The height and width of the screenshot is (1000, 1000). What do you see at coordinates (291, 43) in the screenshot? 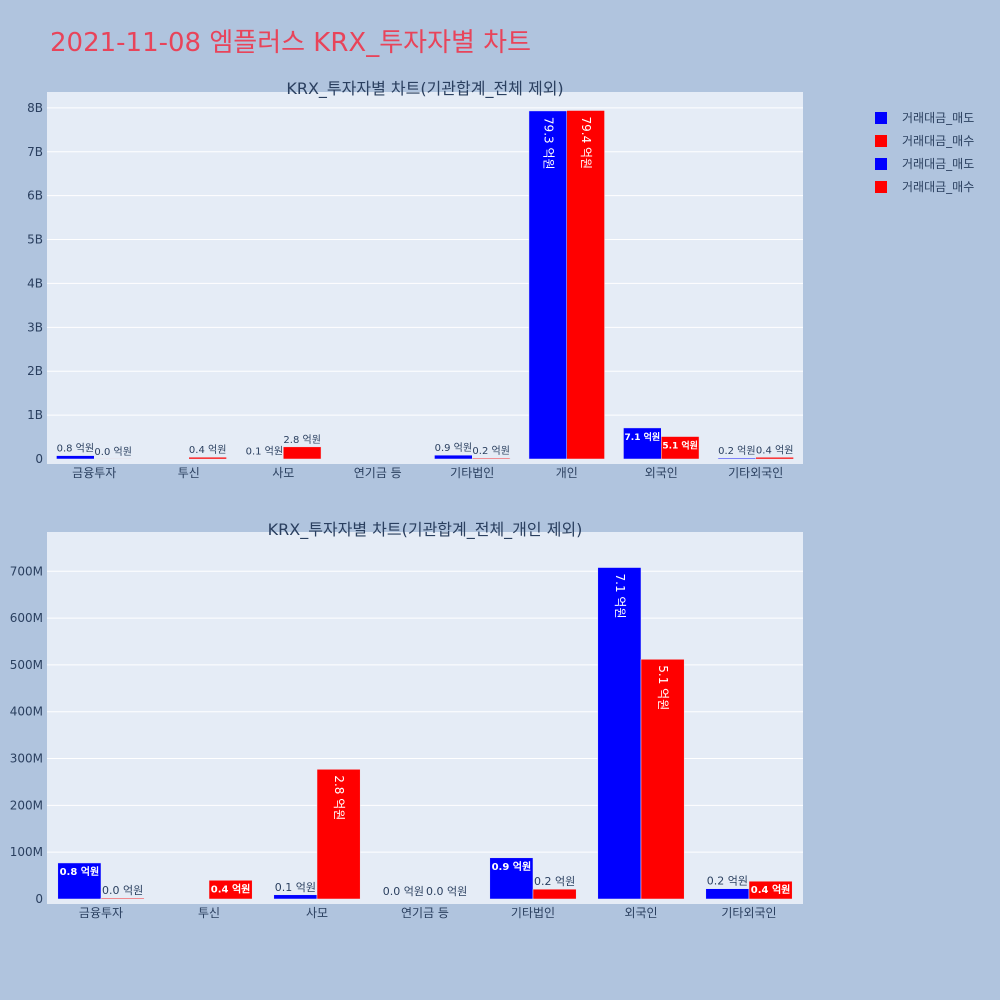
I see `page-title: 2021-11-08 엠플러스 KRX_투자자별 차트` at bounding box center [291, 43].